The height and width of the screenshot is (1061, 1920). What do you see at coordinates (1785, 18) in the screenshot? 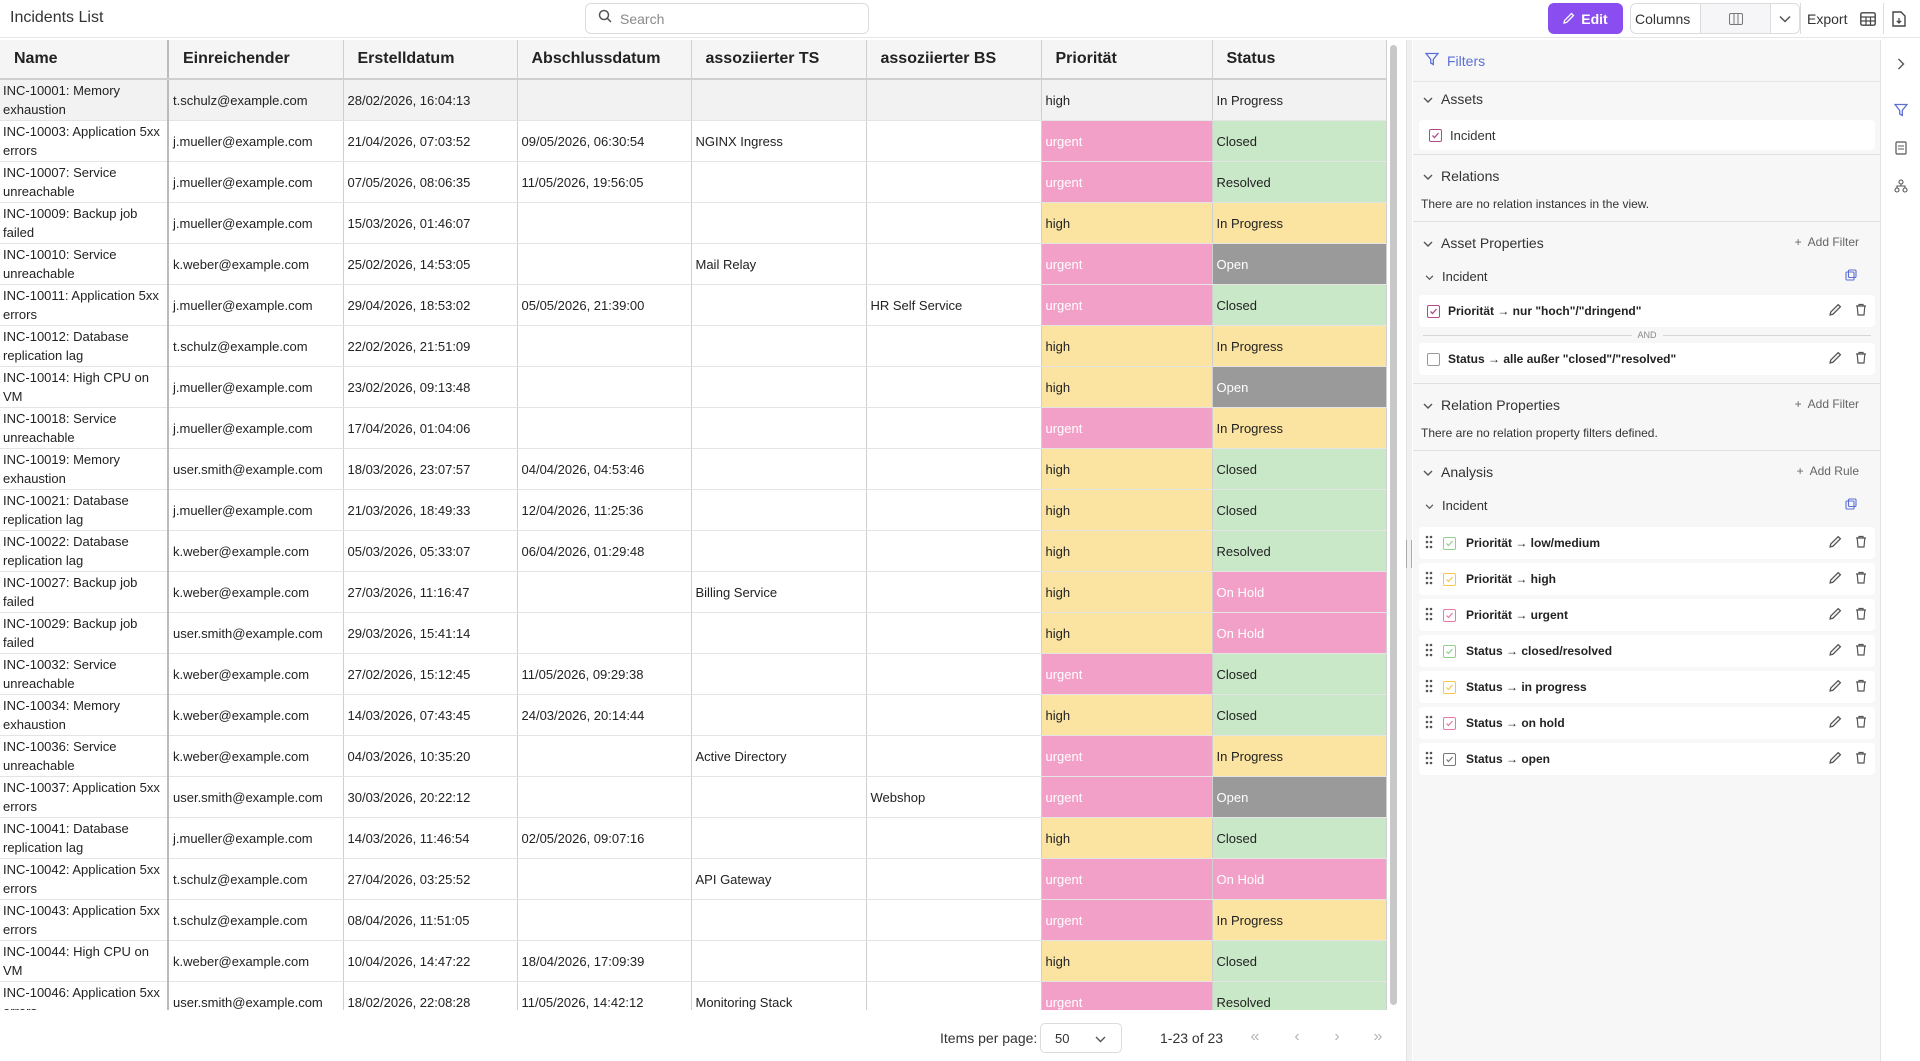
I see `chevron-down-icon` at bounding box center [1785, 18].